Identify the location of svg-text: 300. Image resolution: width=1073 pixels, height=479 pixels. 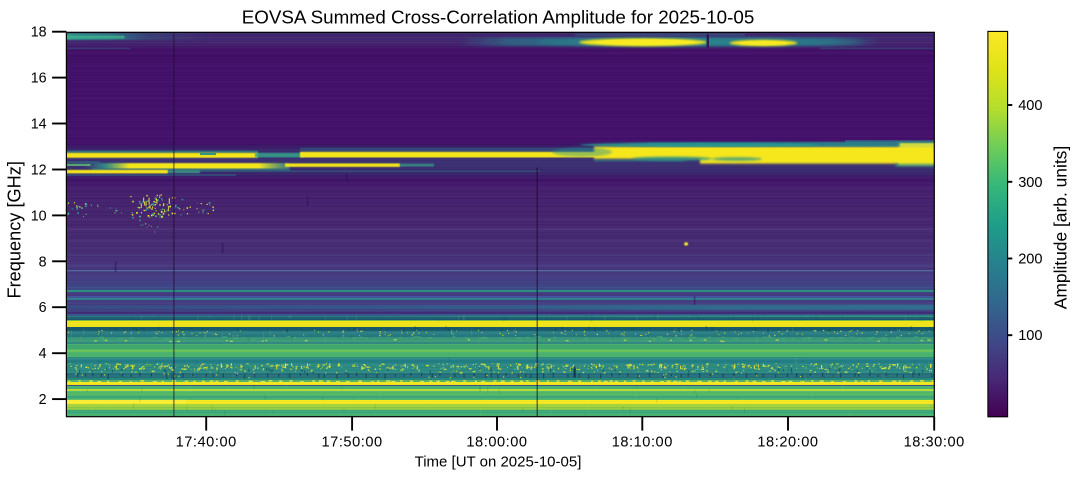
(1030, 183).